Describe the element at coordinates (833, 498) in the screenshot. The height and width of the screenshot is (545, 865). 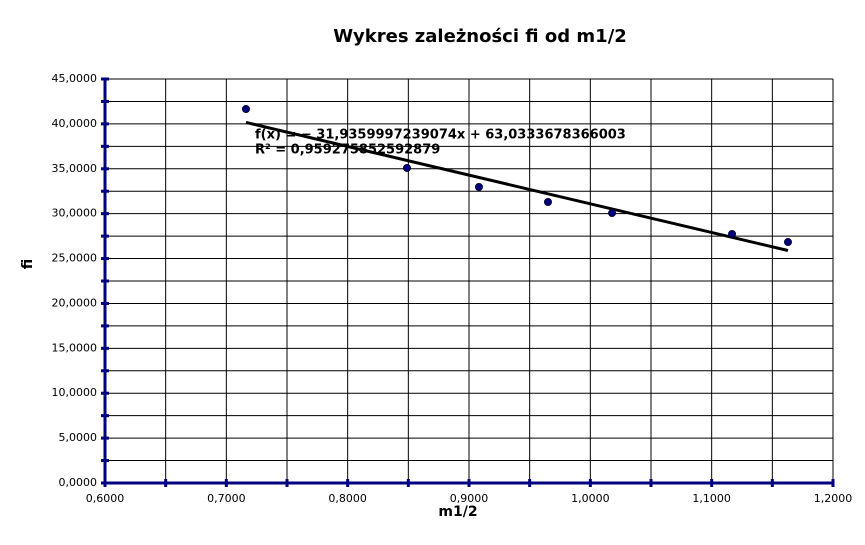
I see `x-tick-label: 1,2000` at that location.